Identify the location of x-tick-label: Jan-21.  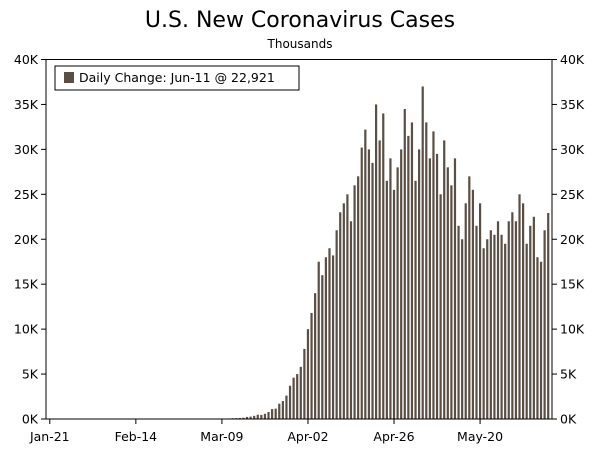
(49, 436).